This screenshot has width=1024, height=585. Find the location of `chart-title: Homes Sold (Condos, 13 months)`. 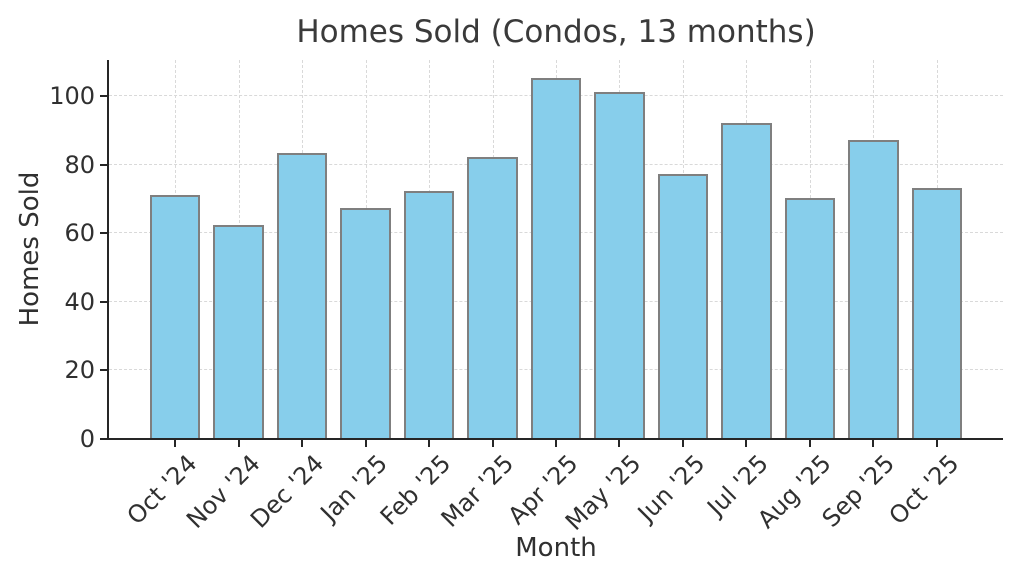

chart-title: Homes Sold (Condos, 13 months) is located at coordinates (556, 32).